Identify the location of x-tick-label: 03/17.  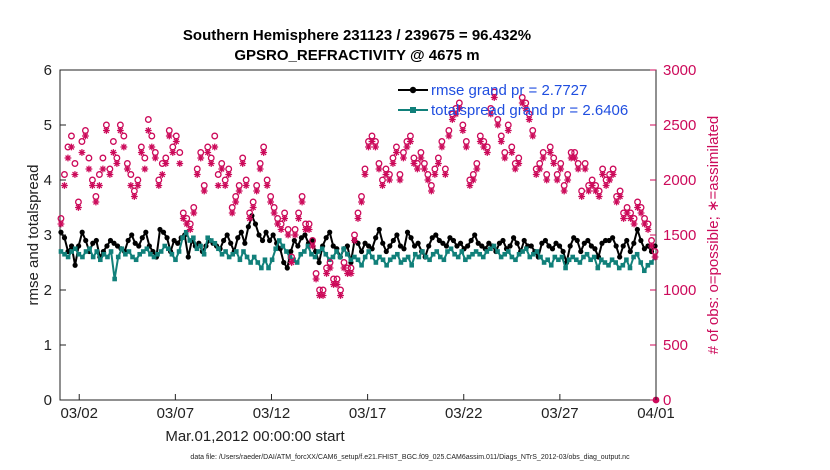
(368, 413).